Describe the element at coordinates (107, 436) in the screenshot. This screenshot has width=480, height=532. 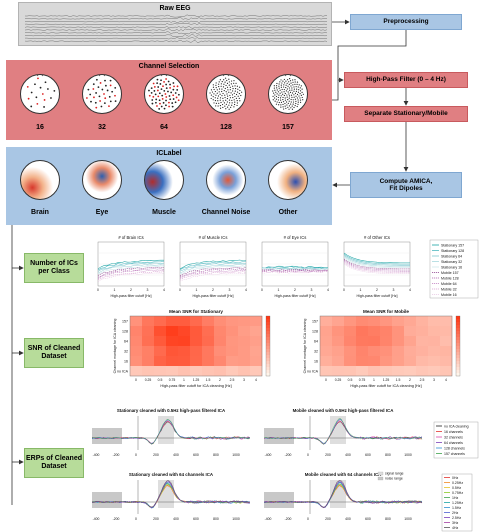
I see `noise-range` at that location.